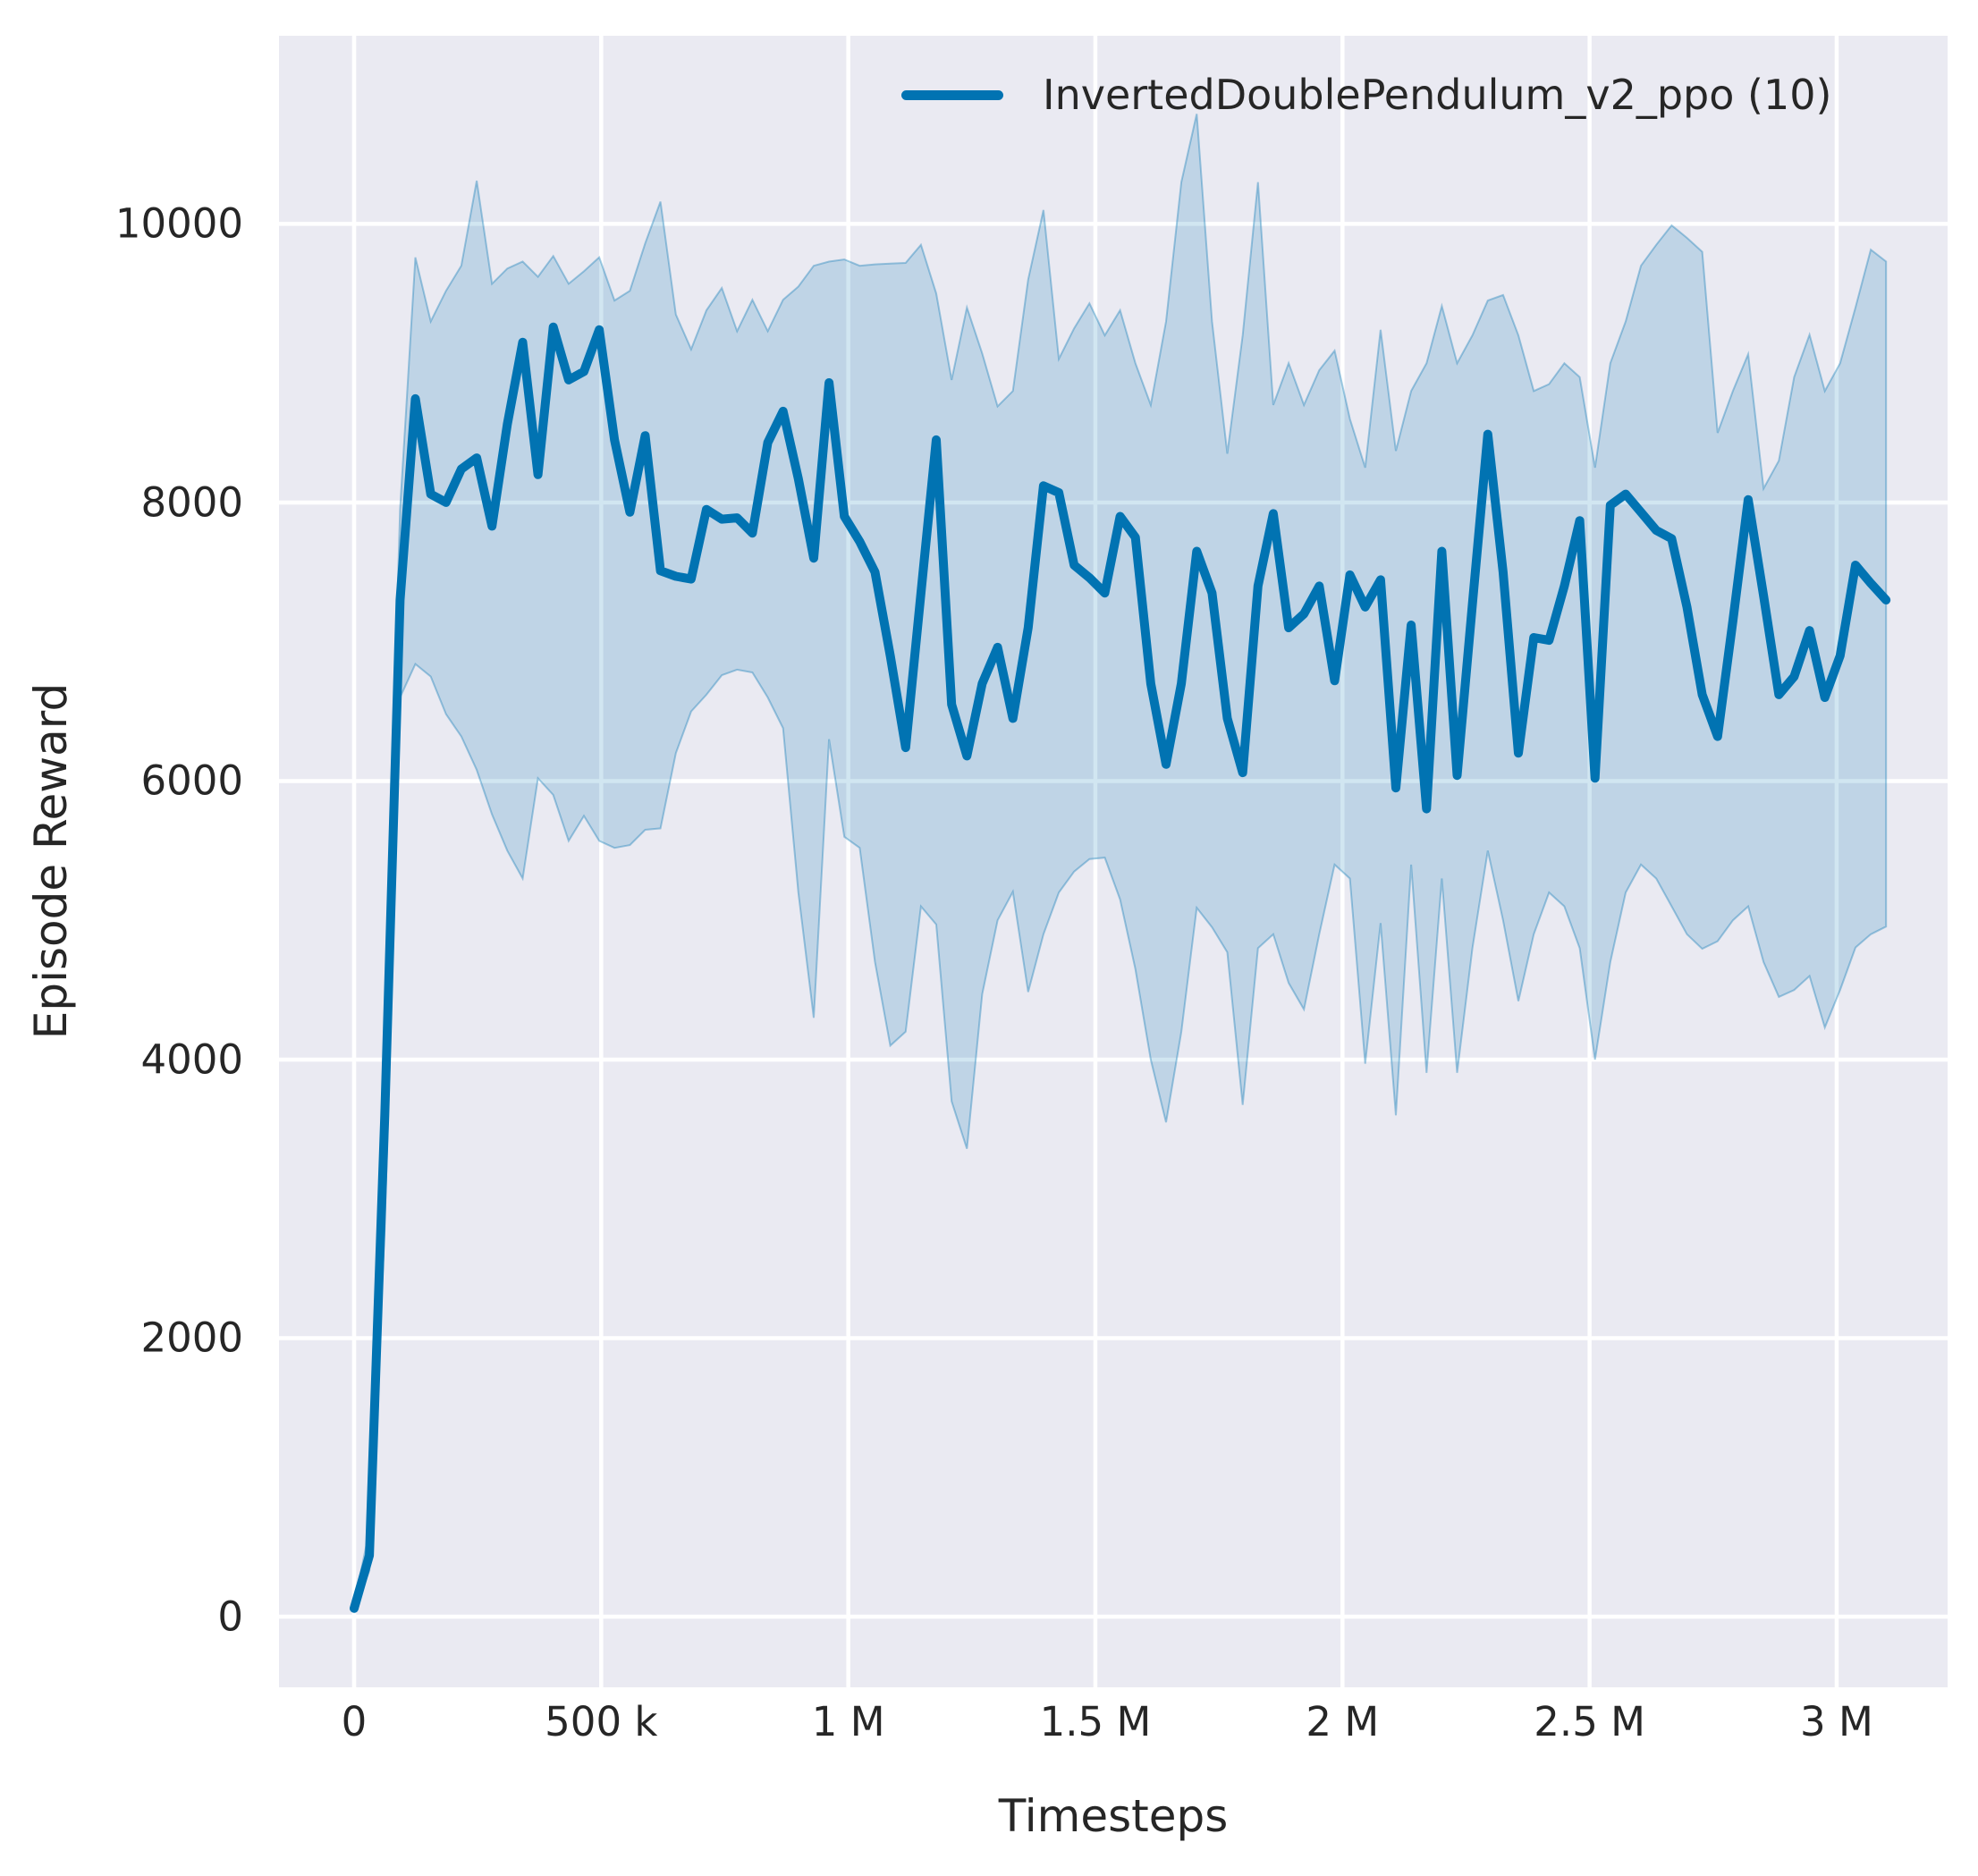 The width and height of the screenshot is (1978, 1876). I want to click on legend-line-swatch-icon, so click(952, 94).